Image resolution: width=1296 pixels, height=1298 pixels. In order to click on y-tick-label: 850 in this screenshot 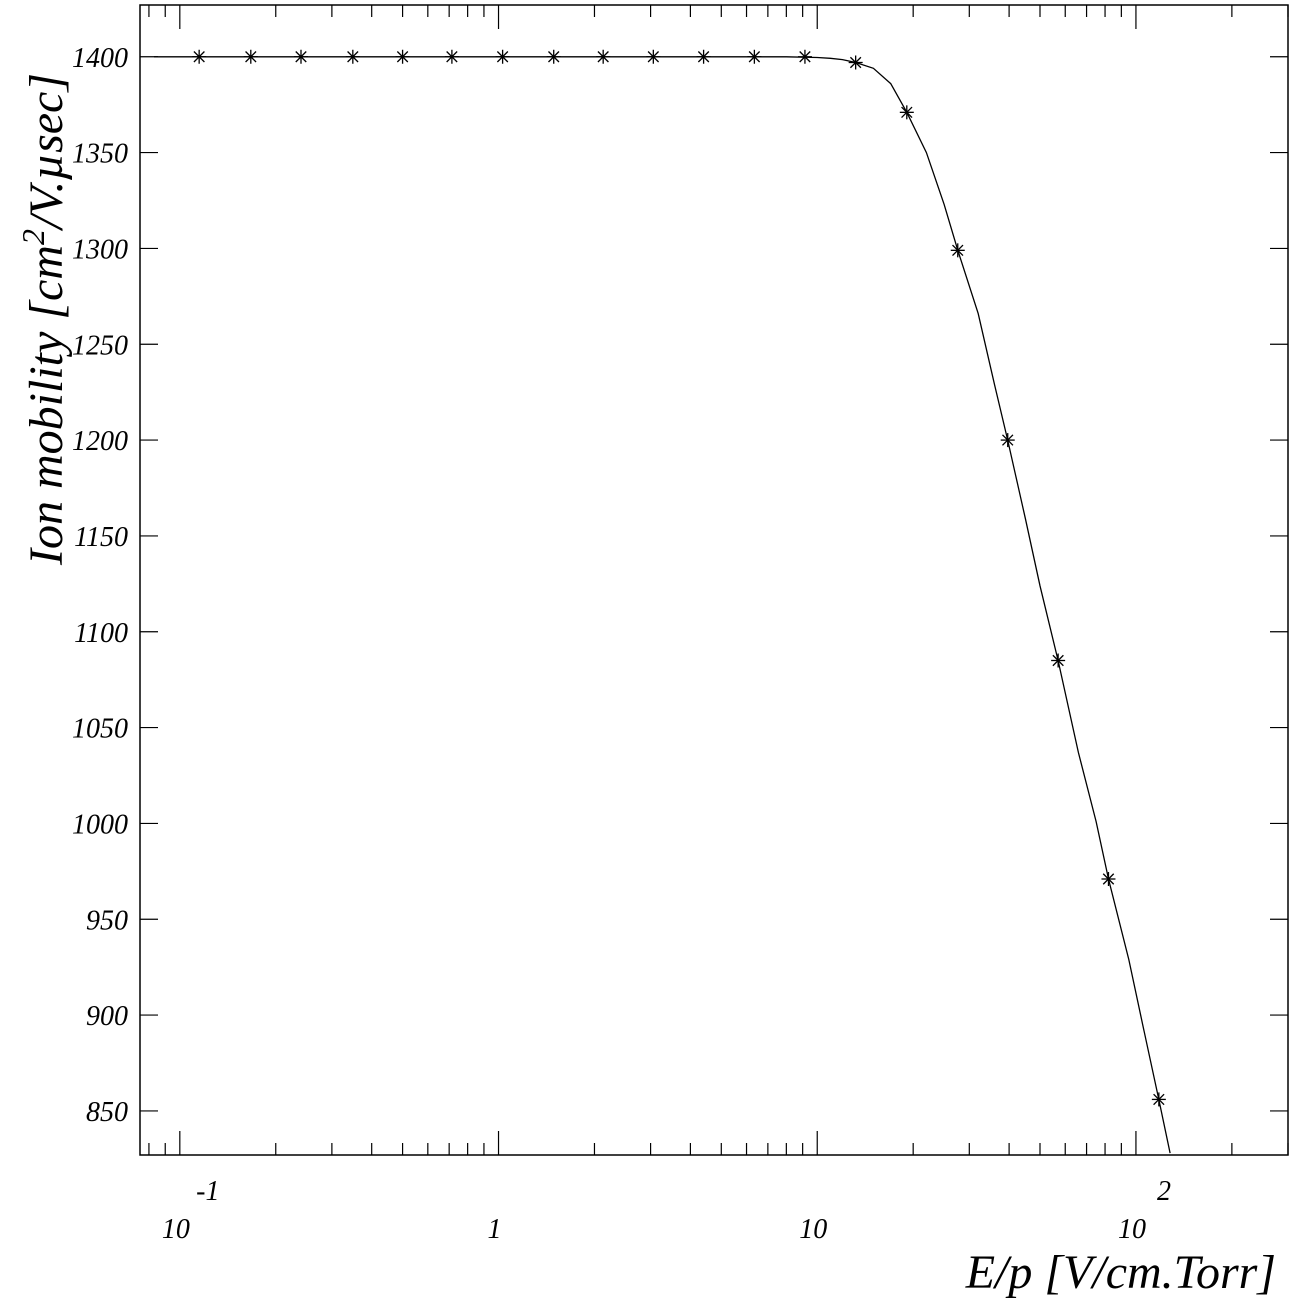, I will do `click(107, 1112)`.